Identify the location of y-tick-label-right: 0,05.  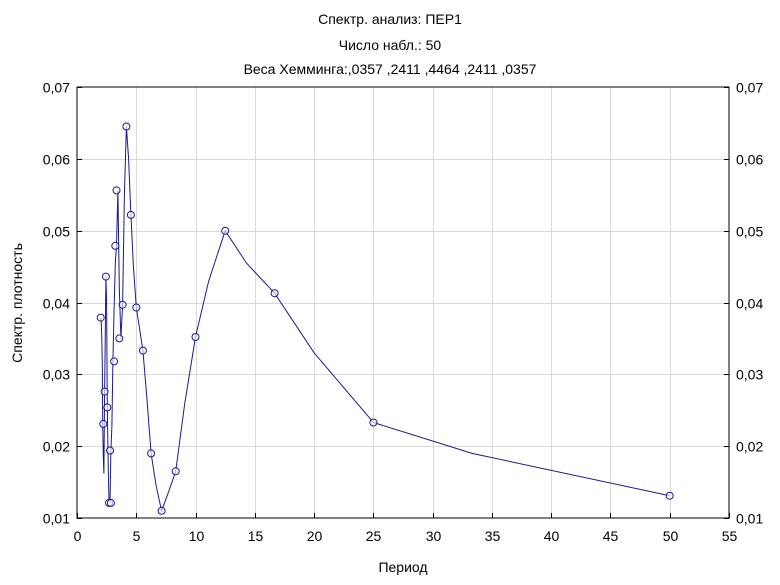
(749, 232).